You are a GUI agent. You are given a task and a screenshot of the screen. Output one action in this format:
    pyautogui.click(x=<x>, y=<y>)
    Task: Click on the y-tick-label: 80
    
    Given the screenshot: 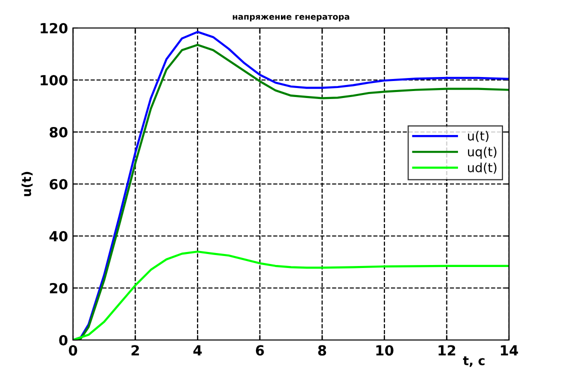 What is the action you would take?
    pyautogui.click(x=59, y=132)
    